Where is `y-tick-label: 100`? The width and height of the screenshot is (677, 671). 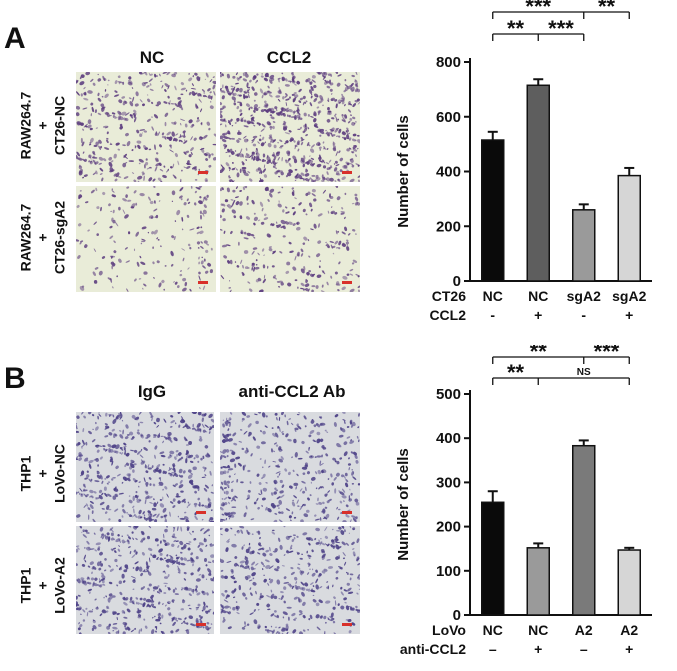
y-tick-label: 100 is located at coordinates (448, 571).